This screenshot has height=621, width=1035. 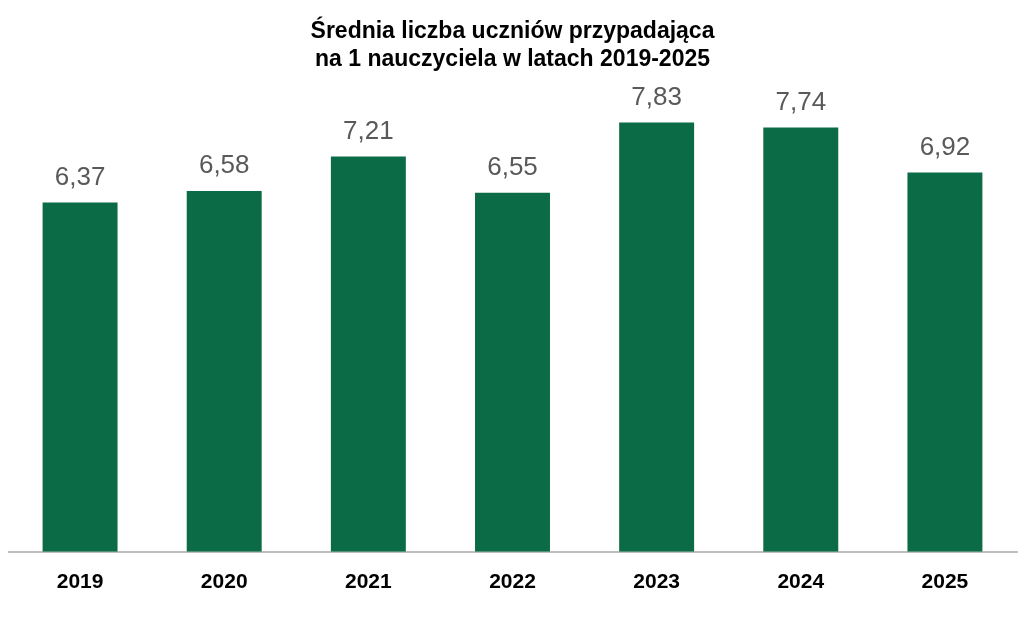 What do you see at coordinates (80, 175) in the screenshot?
I see `data-label: 6,37` at bounding box center [80, 175].